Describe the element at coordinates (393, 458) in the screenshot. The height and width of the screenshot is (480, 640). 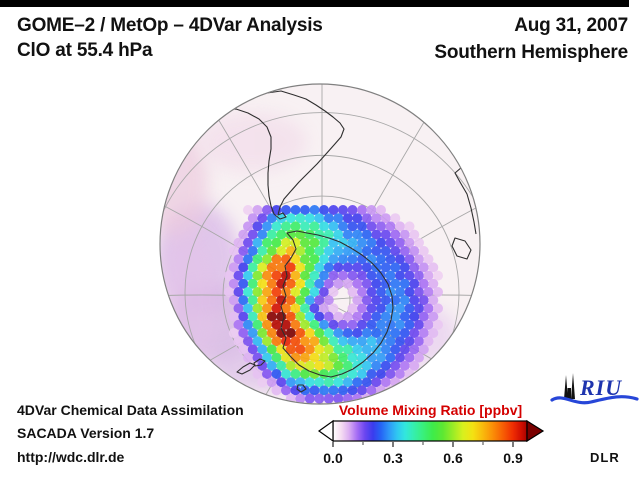
I see `colorbar-tick-label: 0.3` at that location.